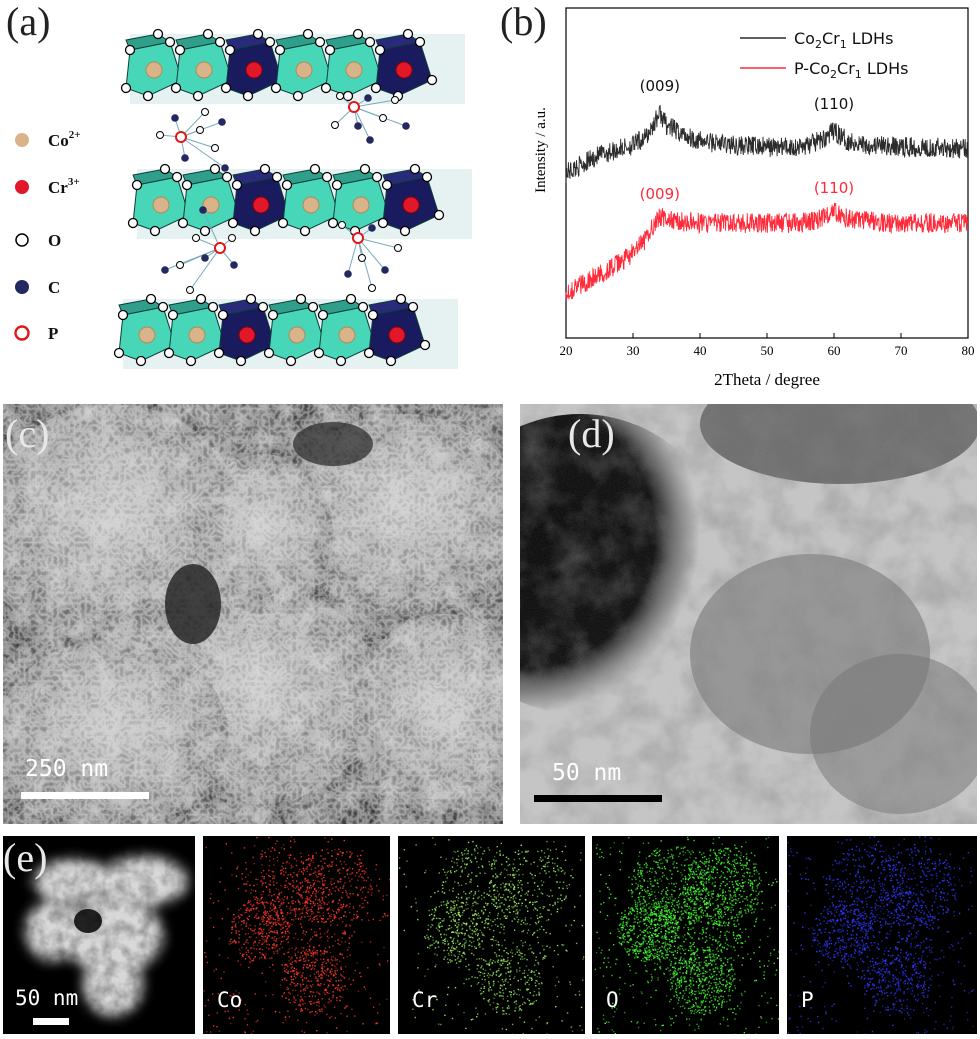 This screenshot has width=980, height=1039. I want to click on legend-item-c: C, so click(37, 287).